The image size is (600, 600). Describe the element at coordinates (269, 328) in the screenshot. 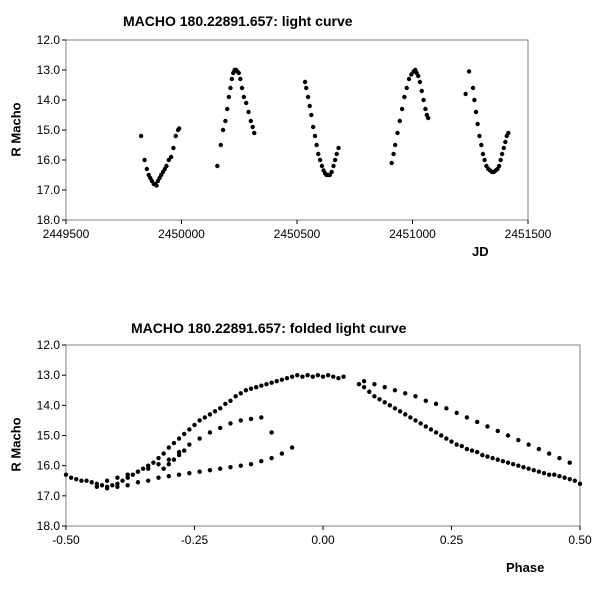

I see `chart-title: MACHO 180.22891.657: folded light curve` at that location.